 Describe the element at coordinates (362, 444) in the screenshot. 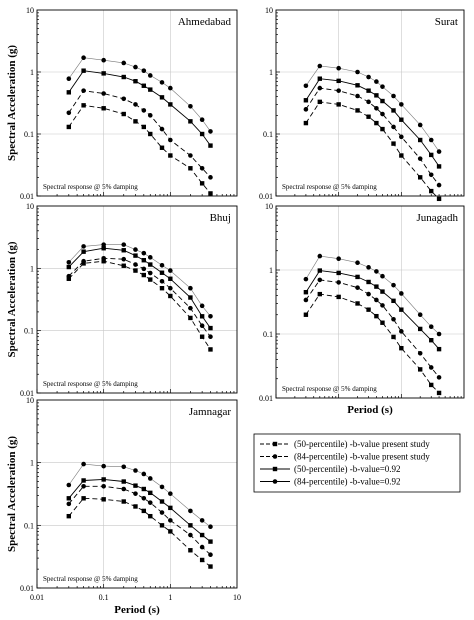

I see `legend-label-1: (50-percentile) -b-value present study` at that location.